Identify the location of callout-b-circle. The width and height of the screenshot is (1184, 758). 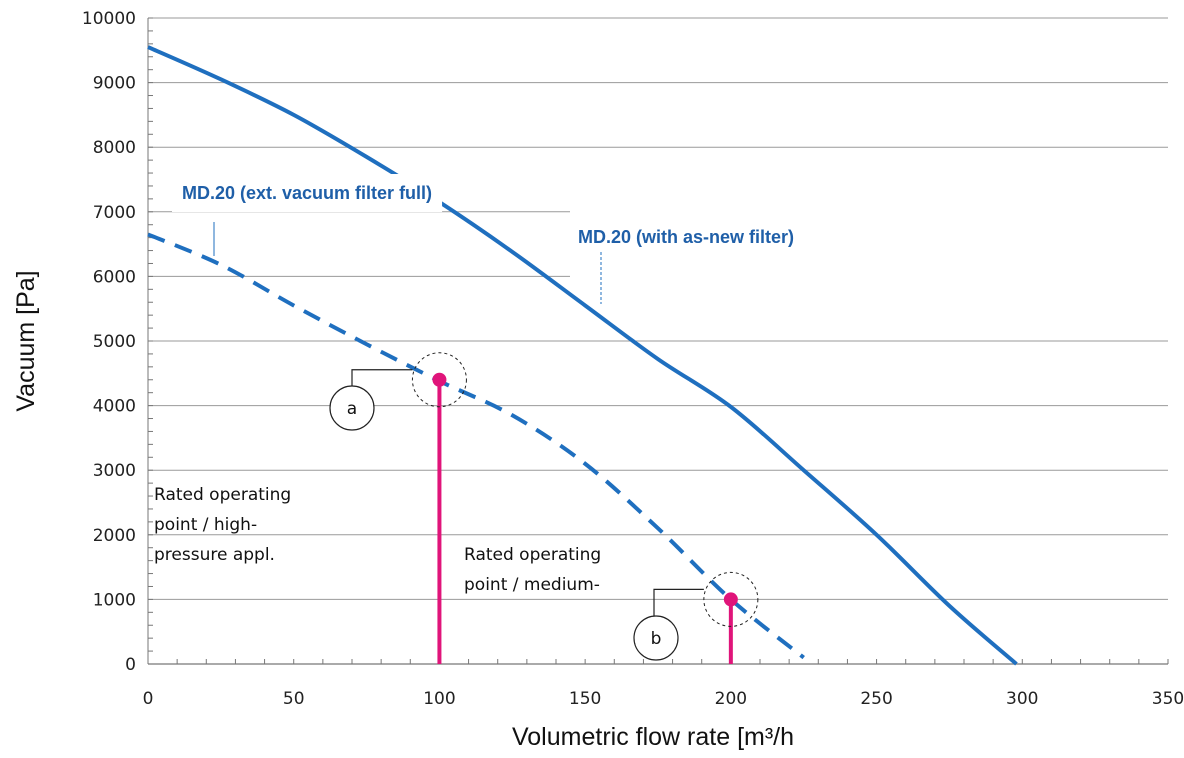
(656, 638).